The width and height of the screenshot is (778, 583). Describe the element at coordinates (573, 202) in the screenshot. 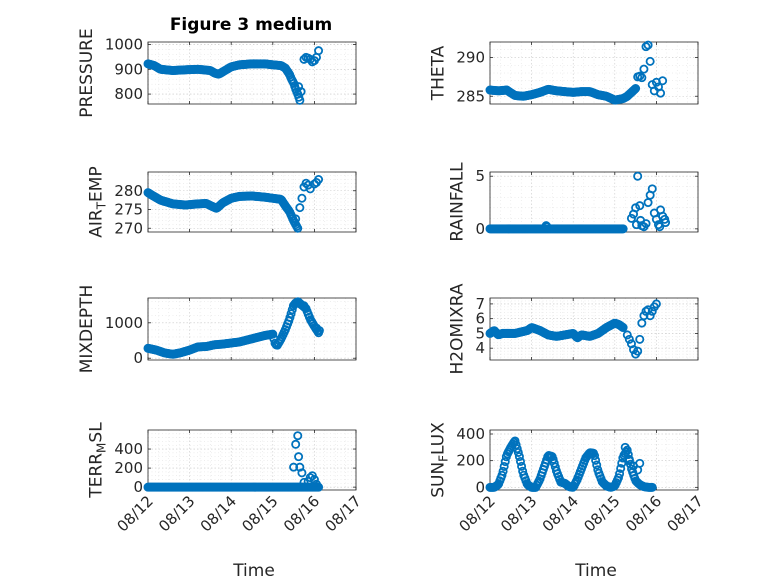

I see `axes-rainfall: 0 5 RAINFALL` at that location.